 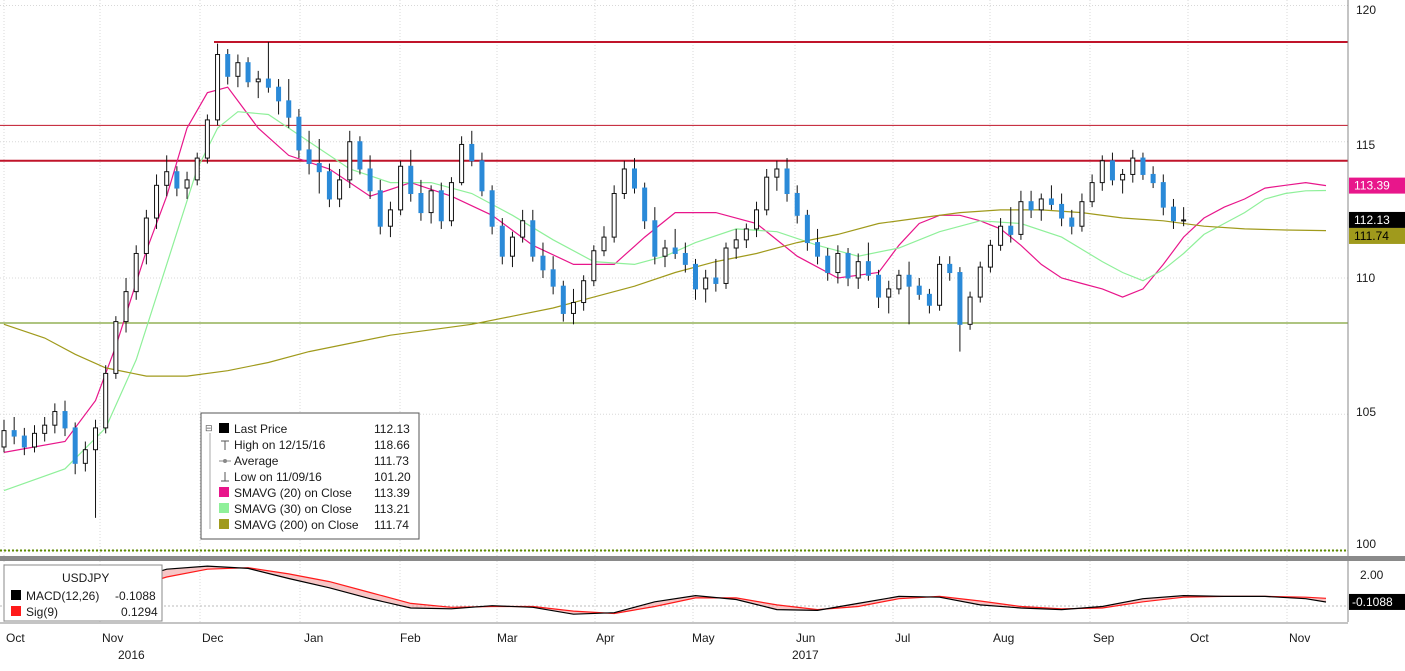 I want to click on panel-divider, so click(x=702, y=558).